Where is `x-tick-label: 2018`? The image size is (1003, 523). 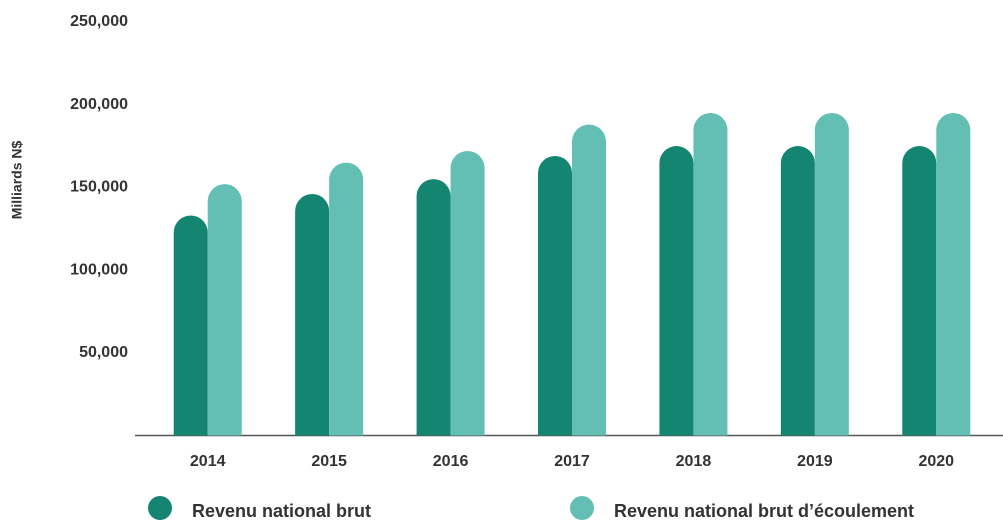
x-tick-label: 2018 is located at coordinates (694, 461).